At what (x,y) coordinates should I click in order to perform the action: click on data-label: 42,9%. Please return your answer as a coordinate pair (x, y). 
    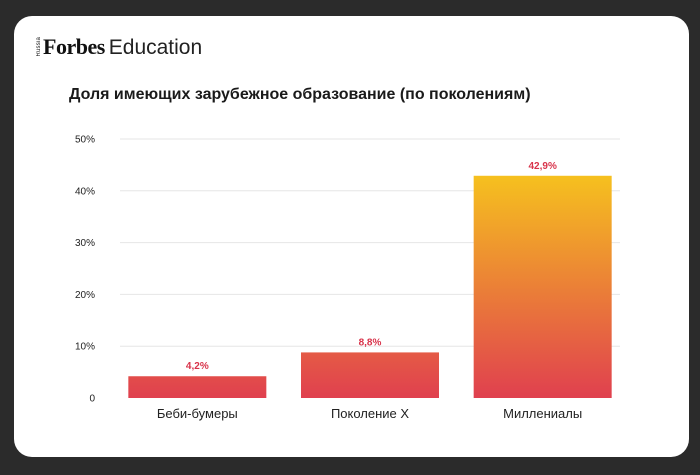
    Looking at the image, I should click on (542, 166).